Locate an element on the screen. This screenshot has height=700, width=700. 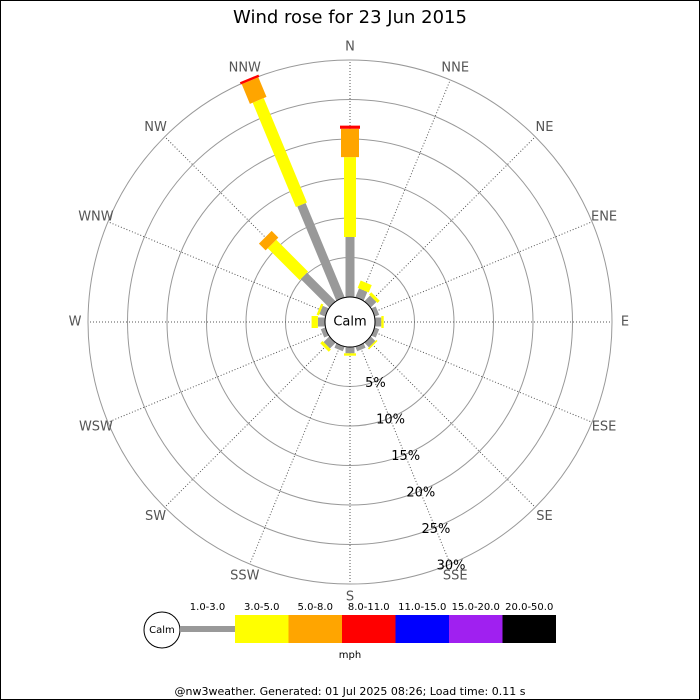
ring-label: 30% is located at coordinates (451, 565).